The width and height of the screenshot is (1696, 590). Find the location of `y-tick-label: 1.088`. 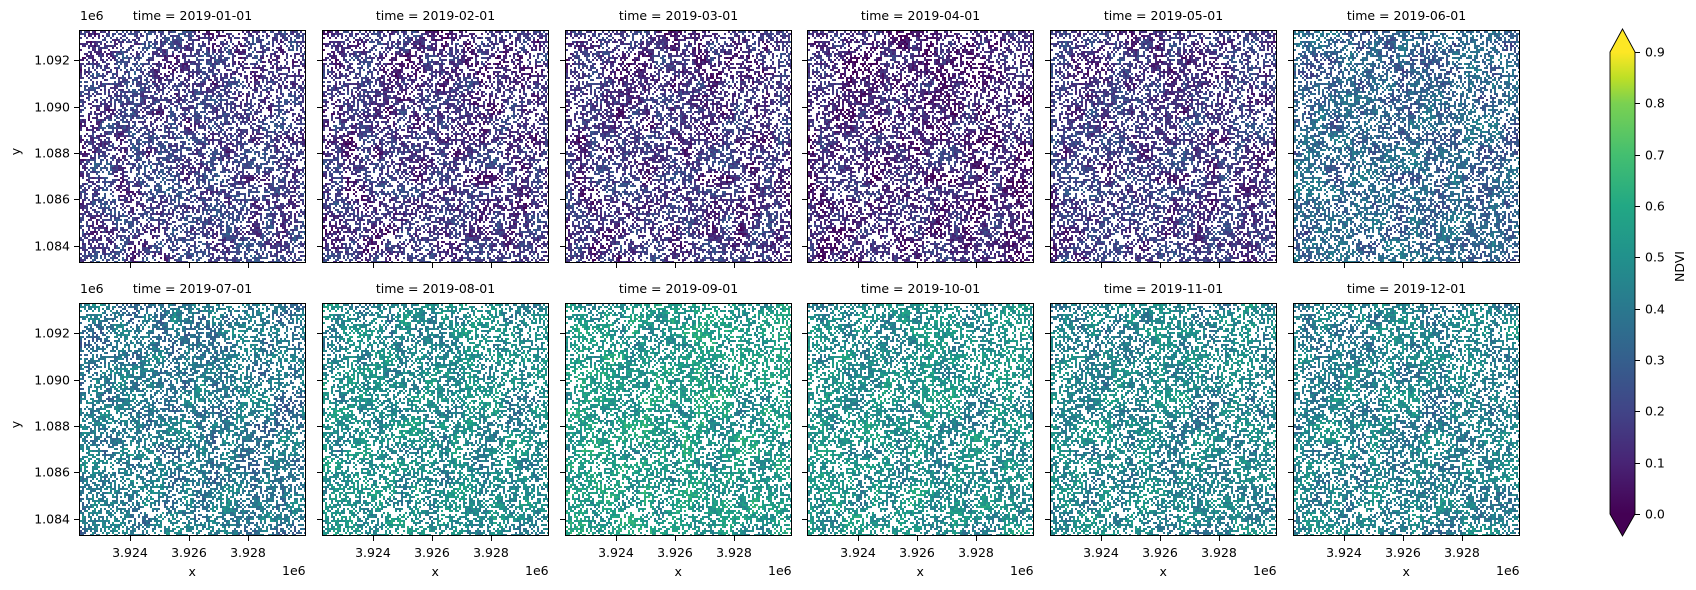

y-tick-label: 1.088 is located at coordinates (52, 426).